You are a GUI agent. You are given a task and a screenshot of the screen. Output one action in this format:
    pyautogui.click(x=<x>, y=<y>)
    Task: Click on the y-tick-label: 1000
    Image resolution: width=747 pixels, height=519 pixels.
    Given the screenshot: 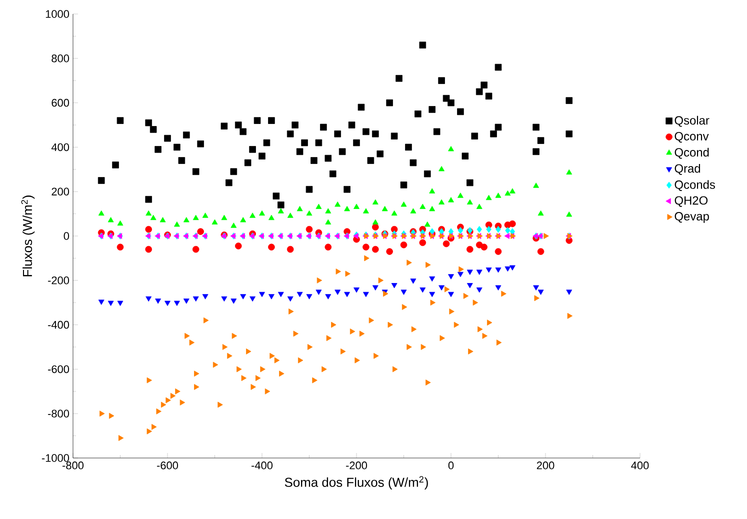 What is the action you would take?
    pyautogui.click(x=58, y=14)
    